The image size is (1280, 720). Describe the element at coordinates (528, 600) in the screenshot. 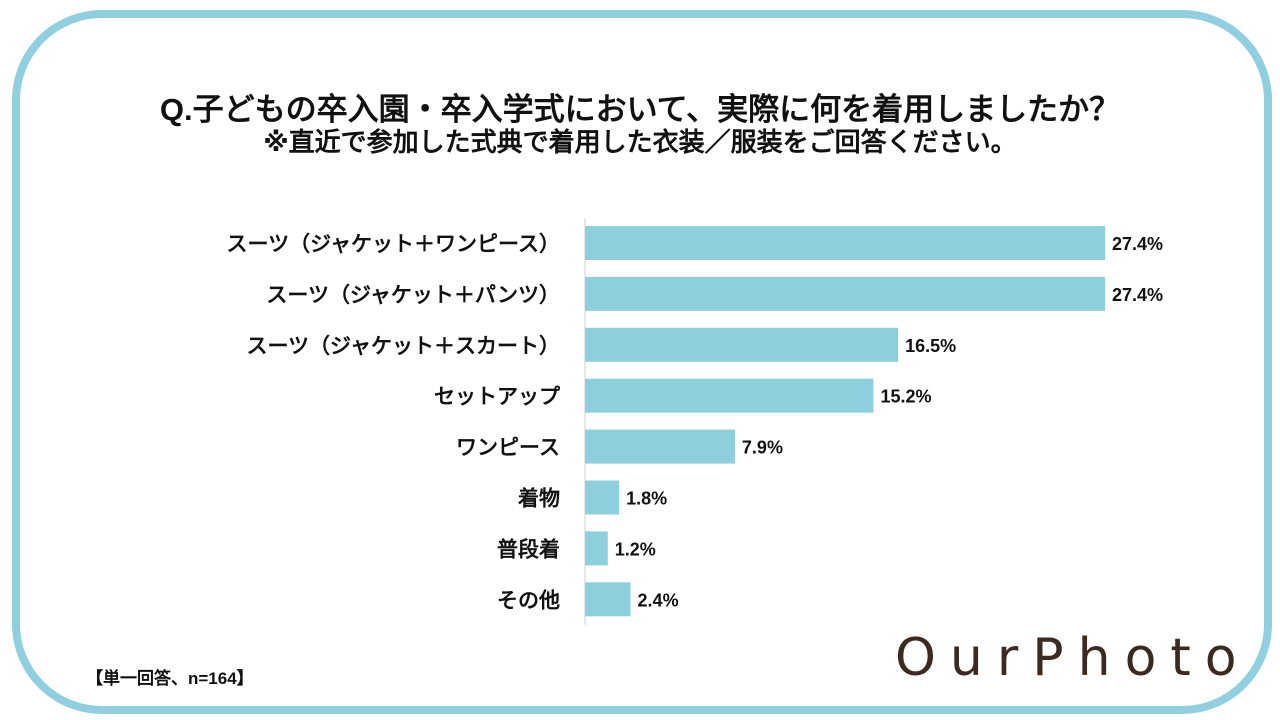

I see `category-label: その他` at that location.